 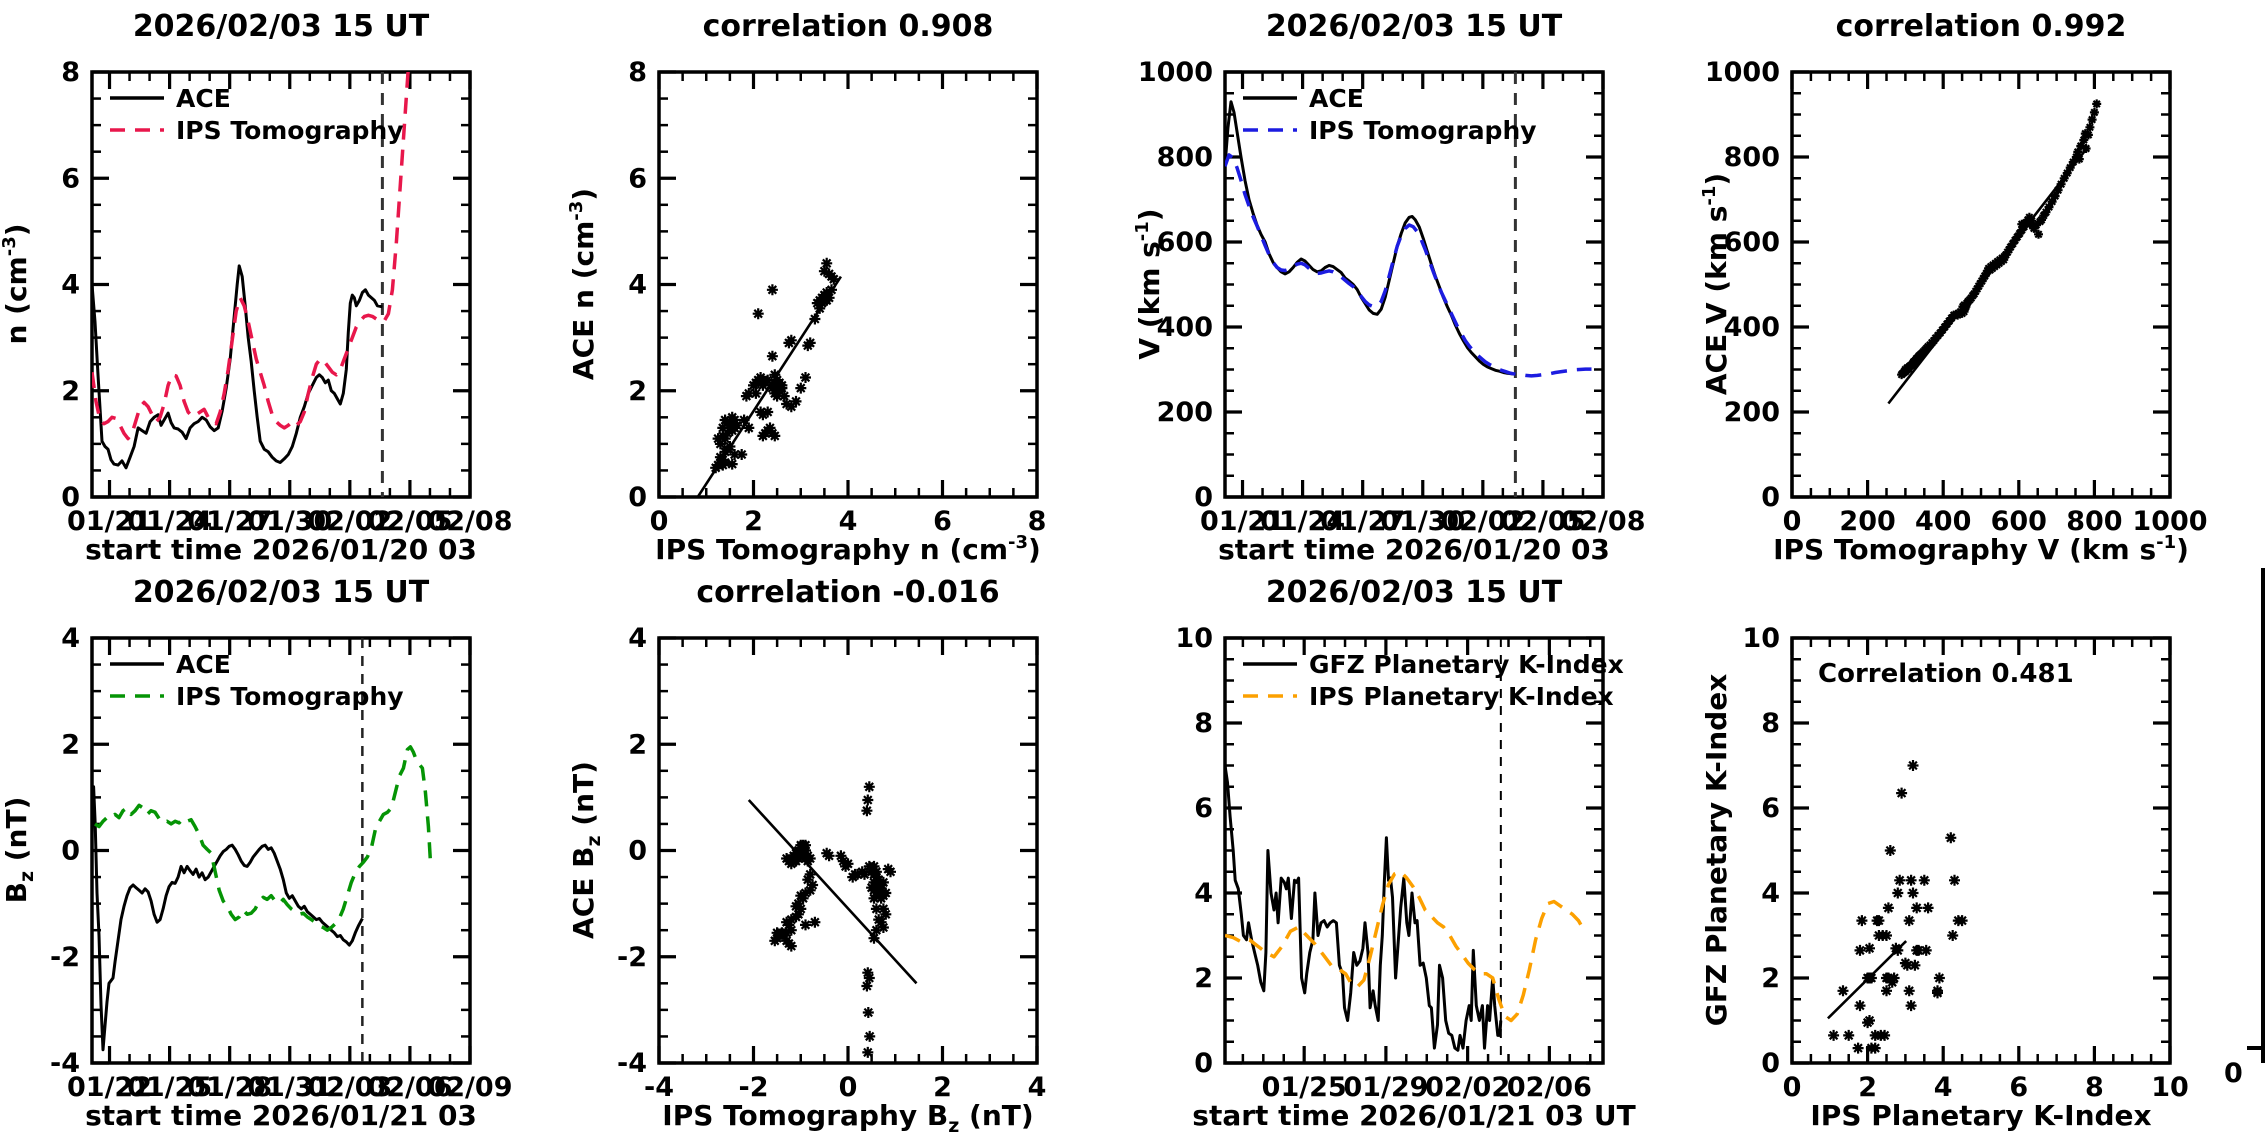 I want to click on x-tick-label: 600, so click(x=2019, y=521).